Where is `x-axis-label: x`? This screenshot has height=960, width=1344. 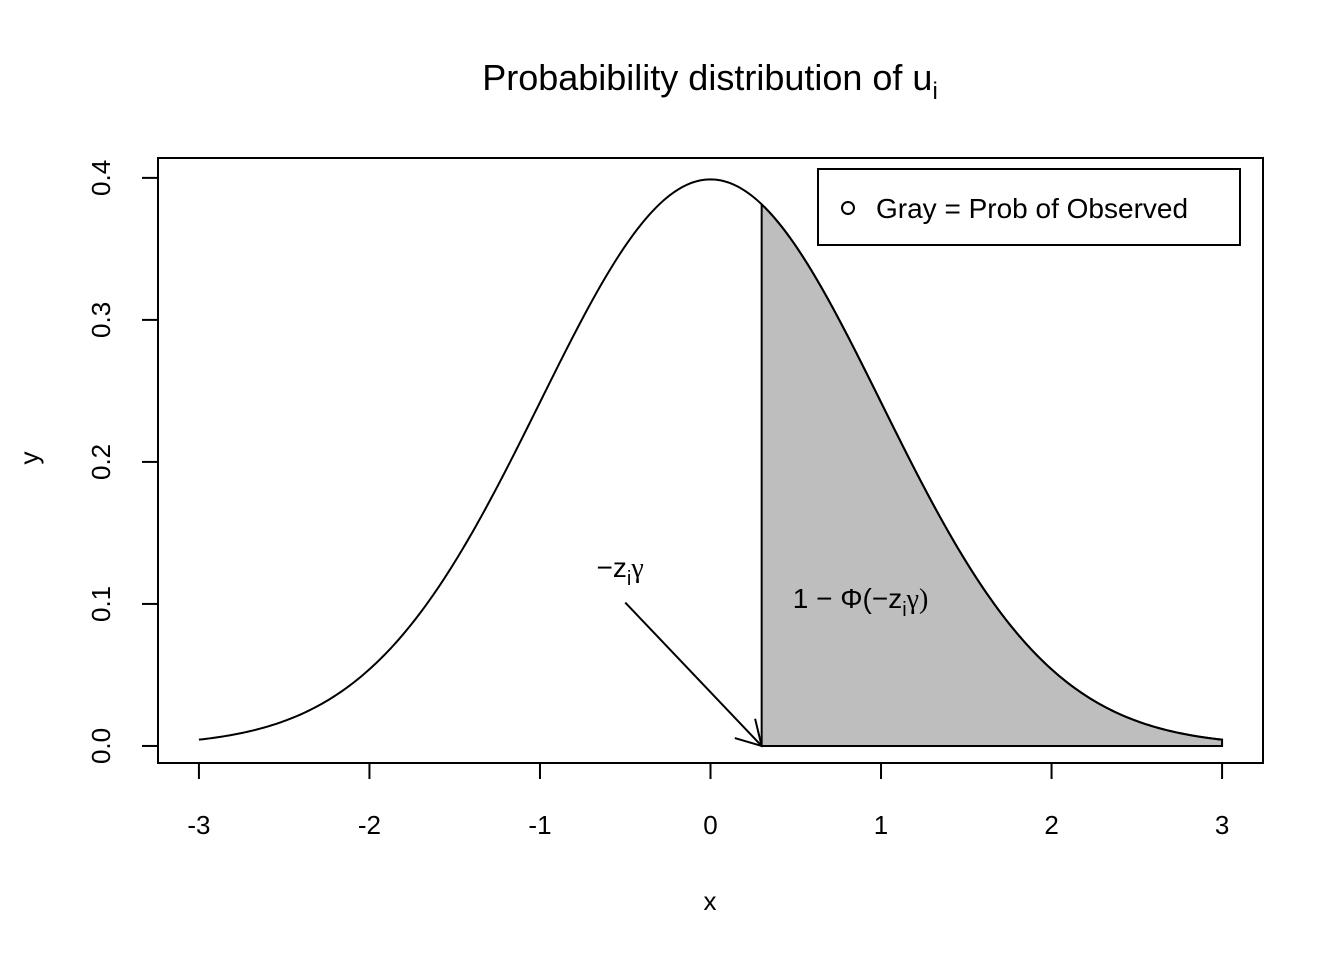 x-axis-label: x is located at coordinates (710, 901).